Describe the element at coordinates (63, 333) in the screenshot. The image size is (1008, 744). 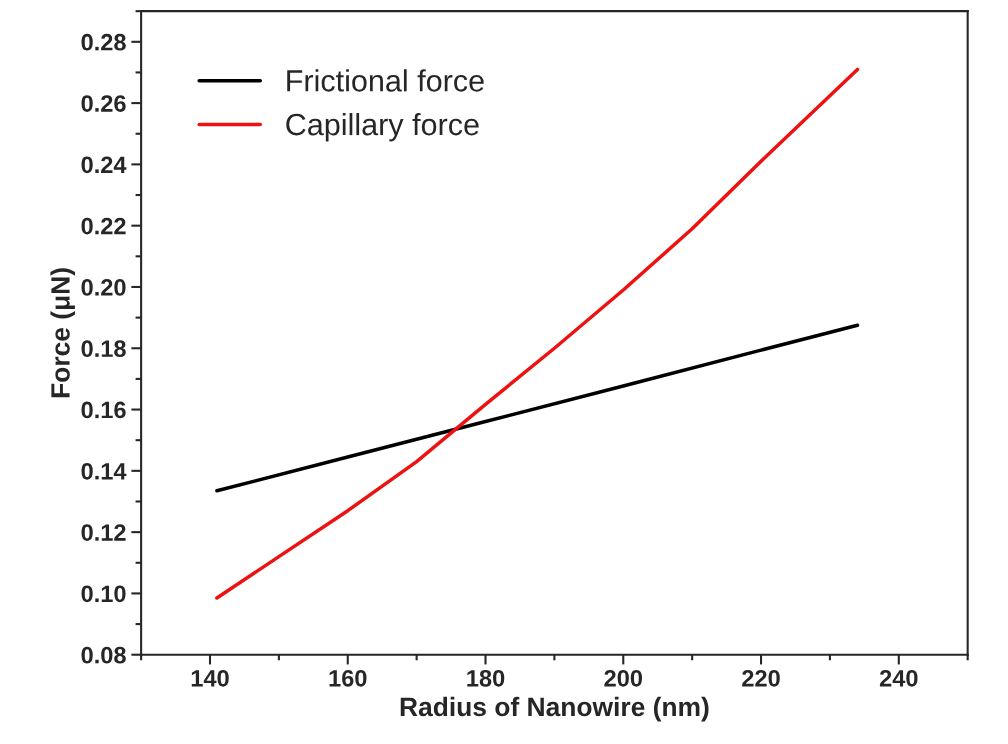
I see `y-axis-title: Force (μN)` at that location.